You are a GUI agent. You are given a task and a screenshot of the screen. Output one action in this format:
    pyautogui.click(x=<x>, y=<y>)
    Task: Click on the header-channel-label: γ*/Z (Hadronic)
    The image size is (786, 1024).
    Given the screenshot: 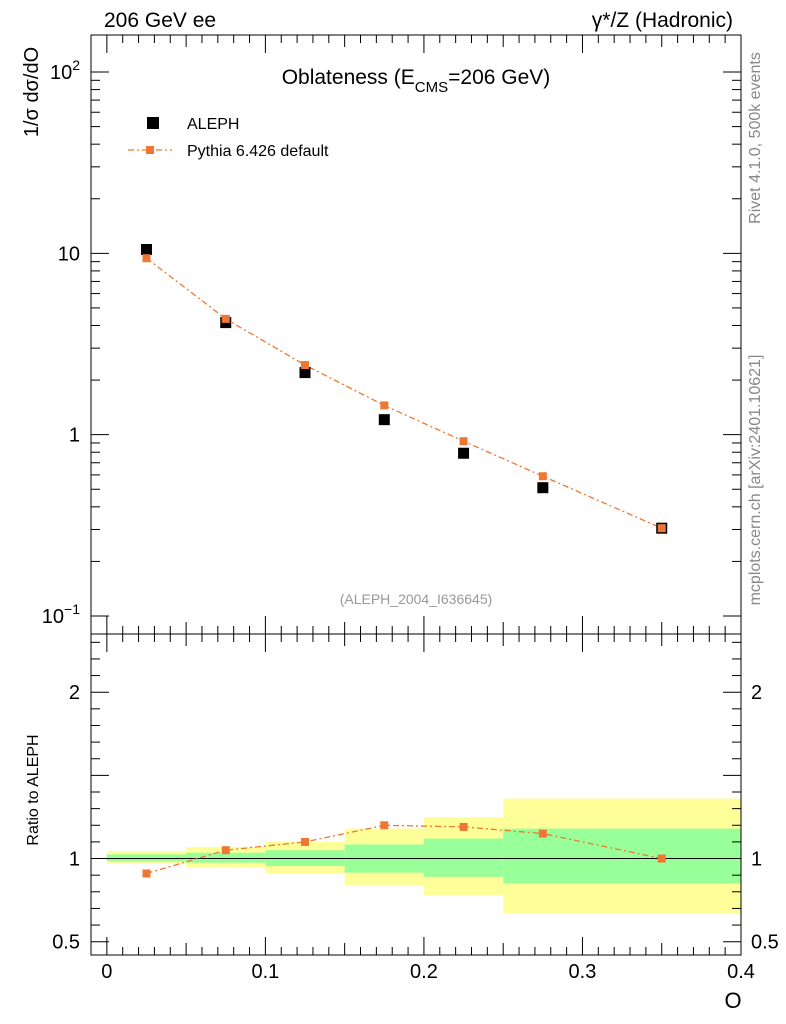 What is the action you would take?
    pyautogui.click(x=662, y=20)
    